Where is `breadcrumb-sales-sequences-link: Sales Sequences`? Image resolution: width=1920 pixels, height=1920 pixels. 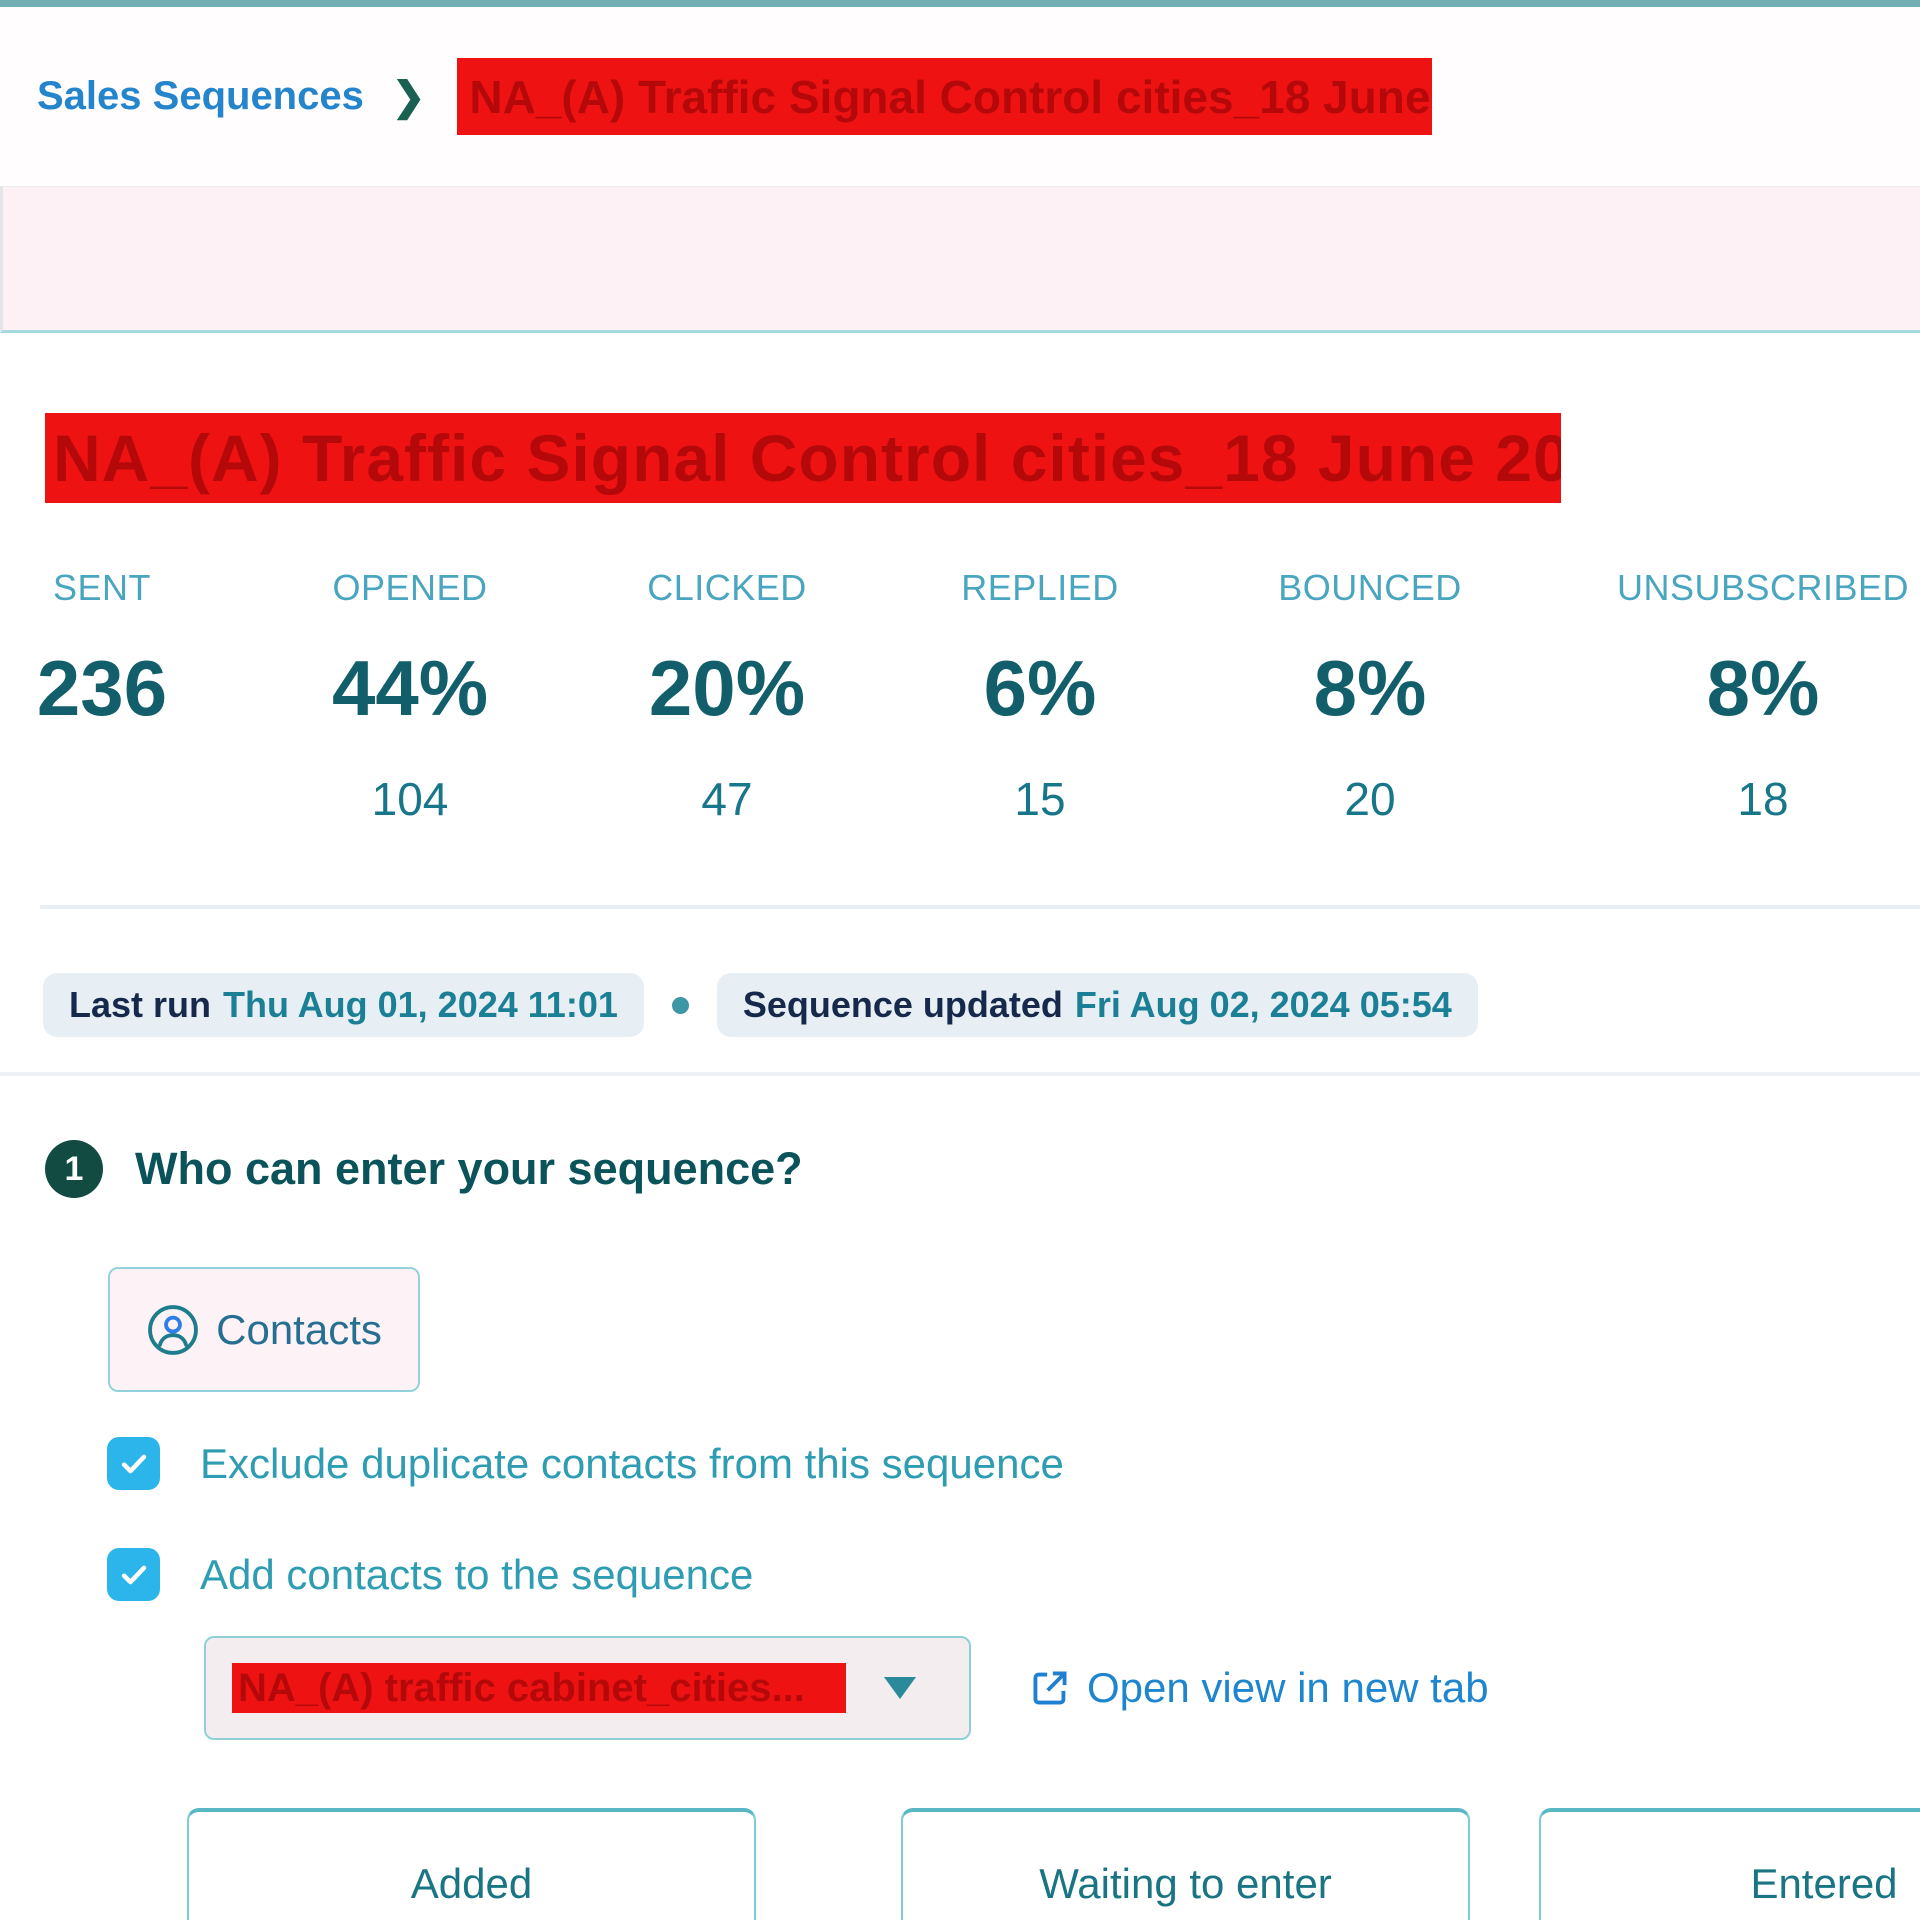
breadcrumb-sales-sequences-link: Sales Sequences is located at coordinates (200, 96).